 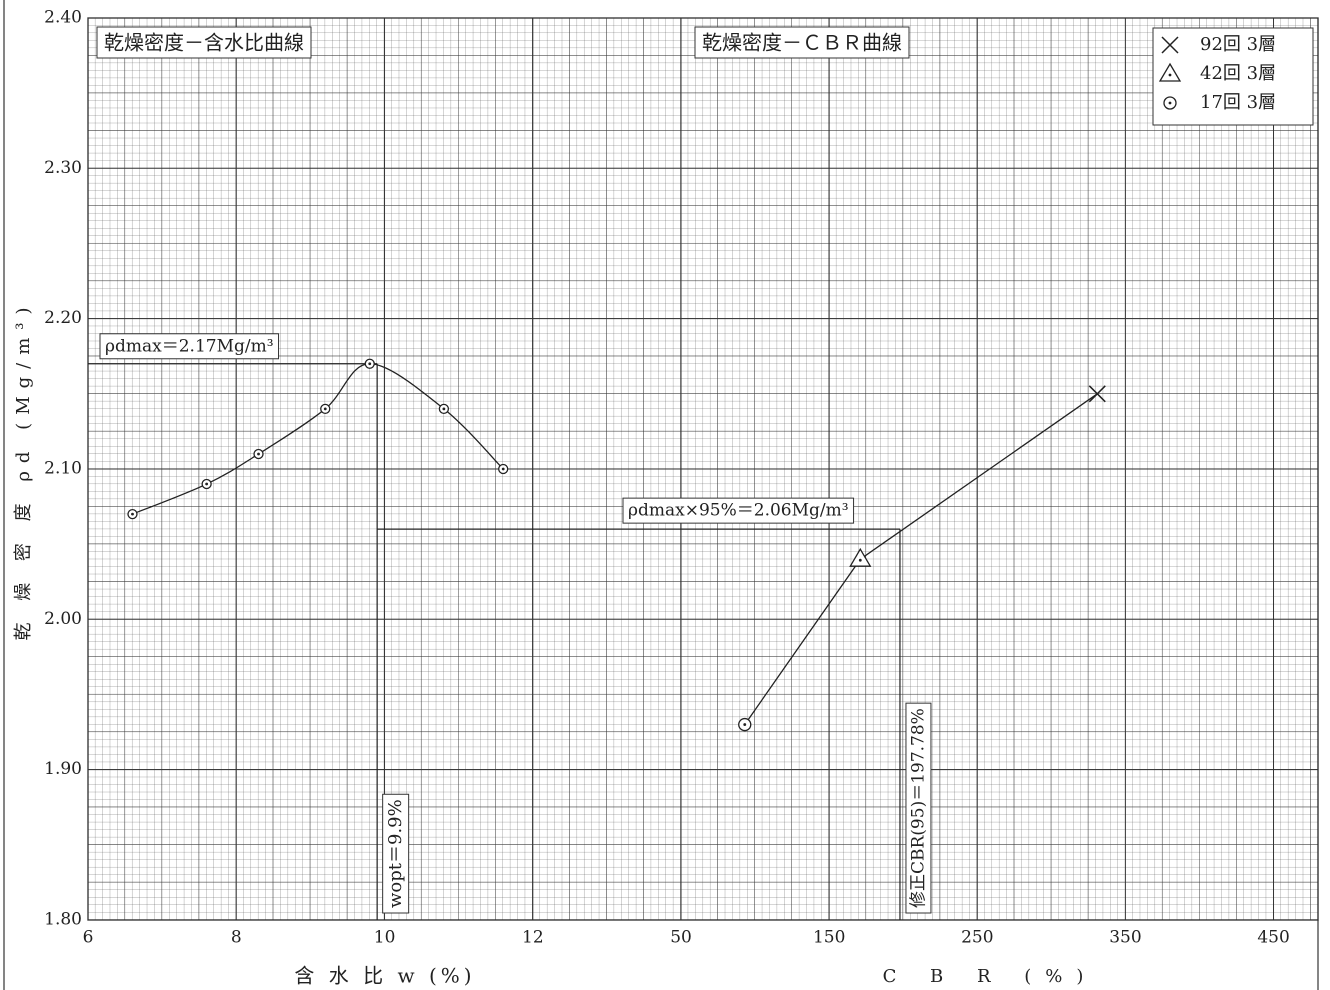 I want to click on annotation: ρdmax＝2.17Mg/m³, so click(x=189, y=346).